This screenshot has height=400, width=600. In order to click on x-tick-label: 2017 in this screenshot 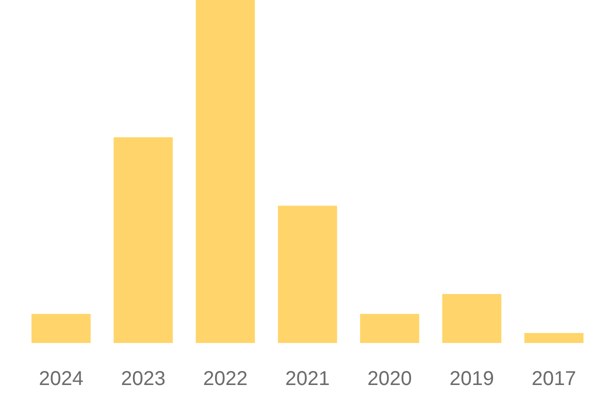, I will do `click(554, 379)`.